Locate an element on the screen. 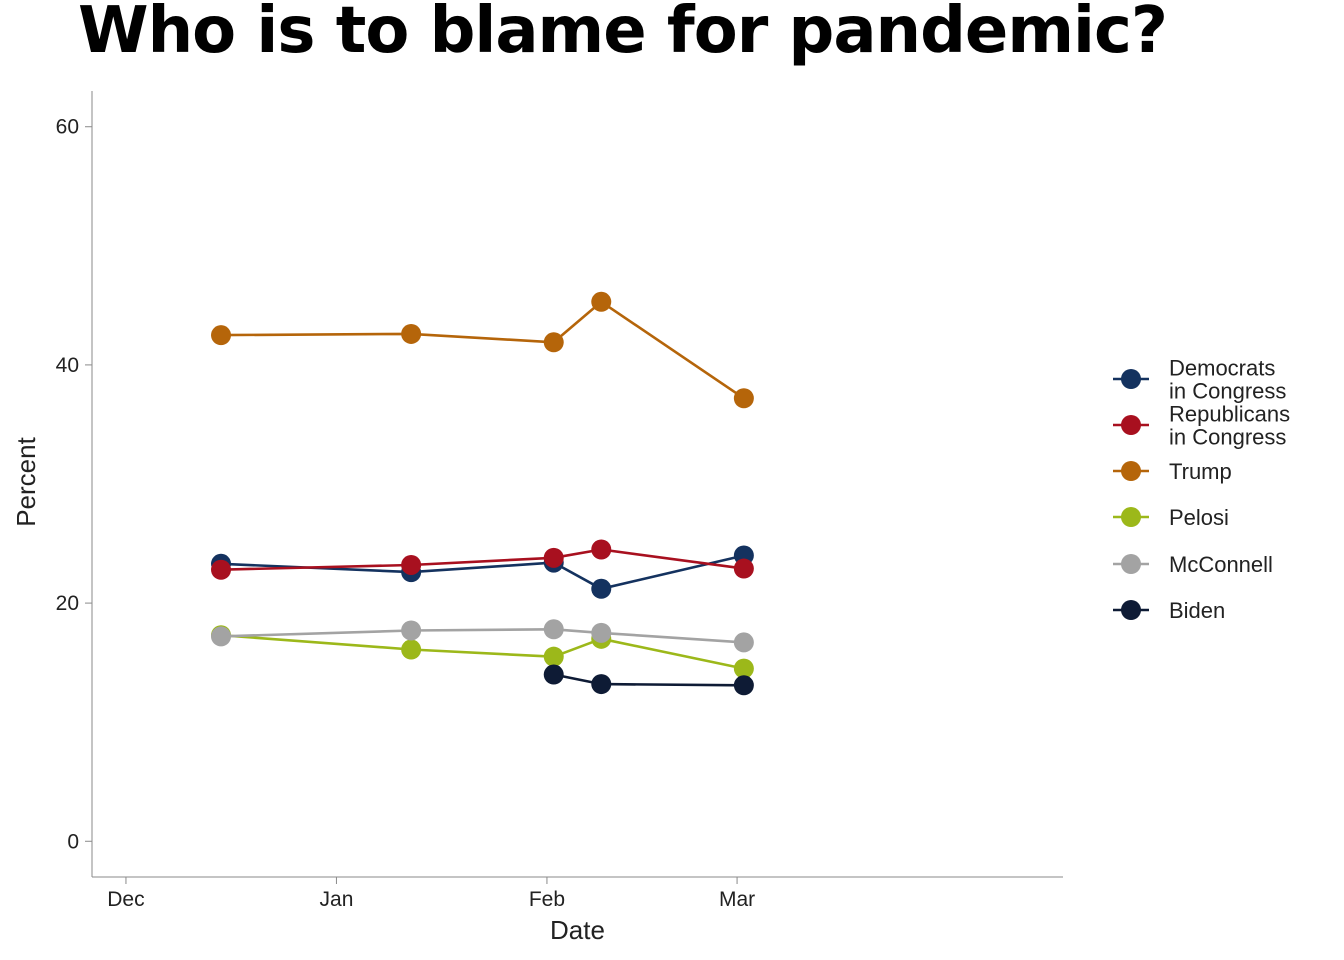 The height and width of the screenshot is (960, 1344). y-axis-ticks: 0 20 40 60 is located at coordinates (74, 484).